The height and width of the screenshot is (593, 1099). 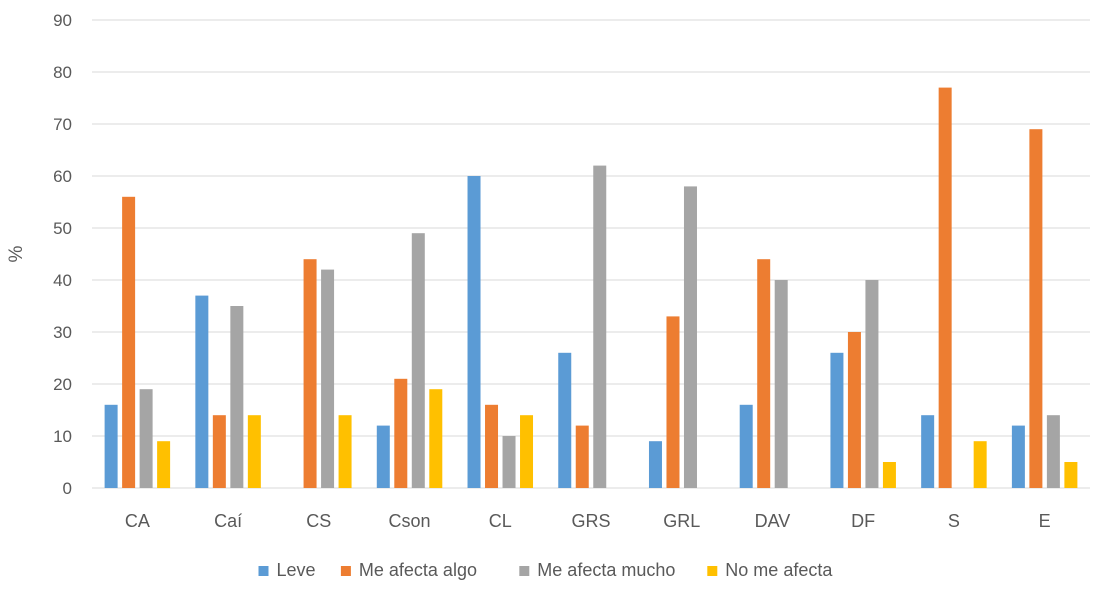 What do you see at coordinates (474, 332) in the screenshot?
I see `bar-cl-leve` at bounding box center [474, 332].